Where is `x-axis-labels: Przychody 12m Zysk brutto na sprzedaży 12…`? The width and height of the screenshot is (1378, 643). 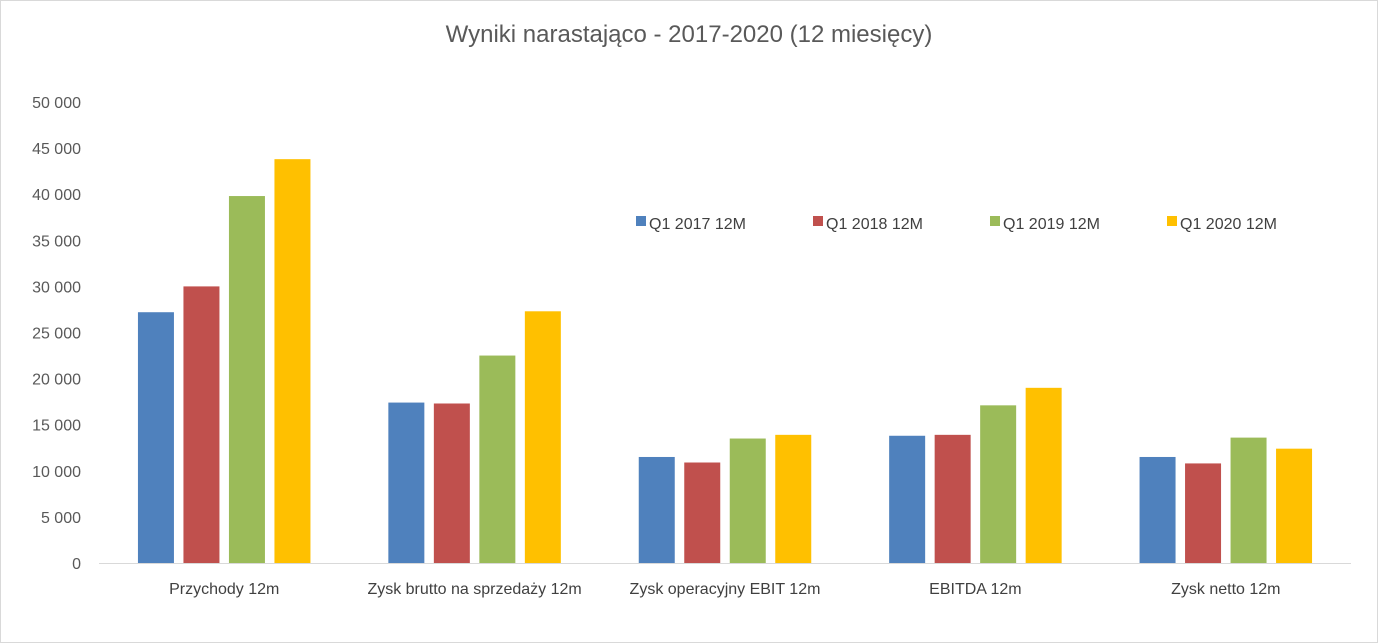 x-axis-labels: Przychody 12m Zysk brutto na sprzedaży 12… is located at coordinates (724, 589).